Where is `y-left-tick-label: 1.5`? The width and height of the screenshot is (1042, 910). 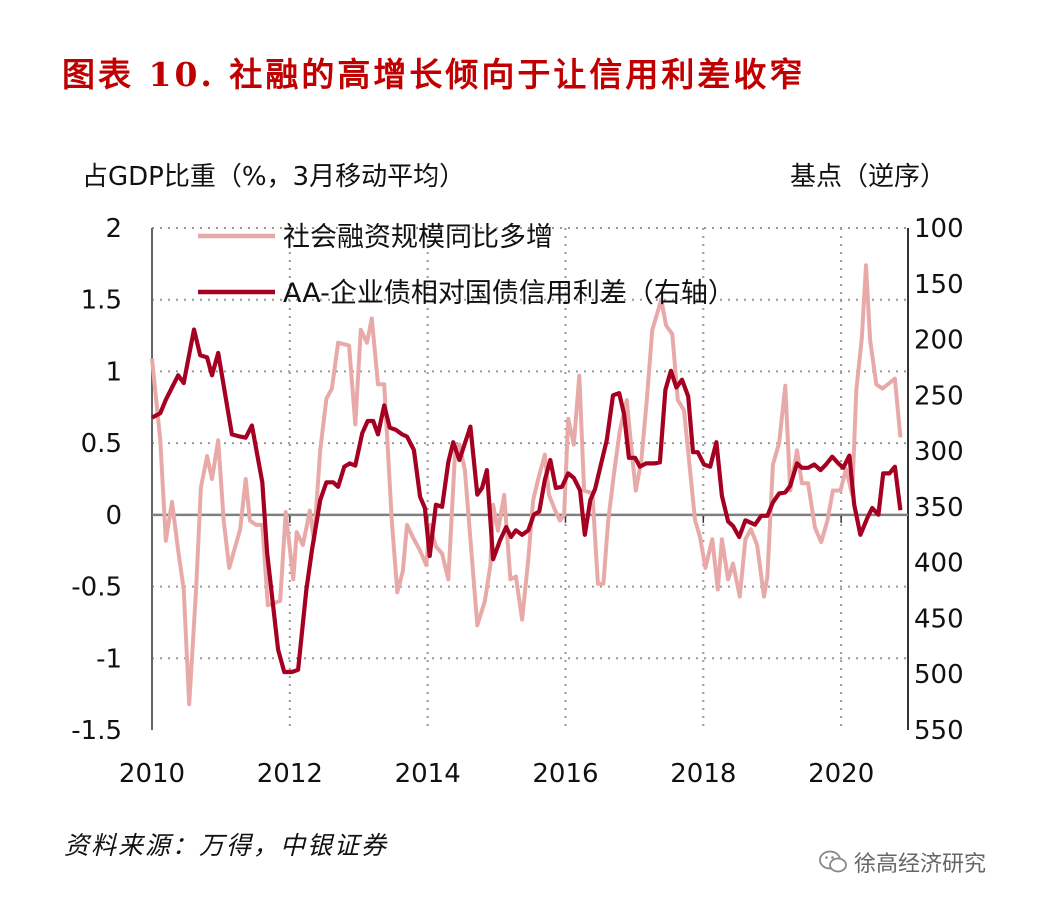 y-left-tick-label: 1.5 is located at coordinates (101, 301).